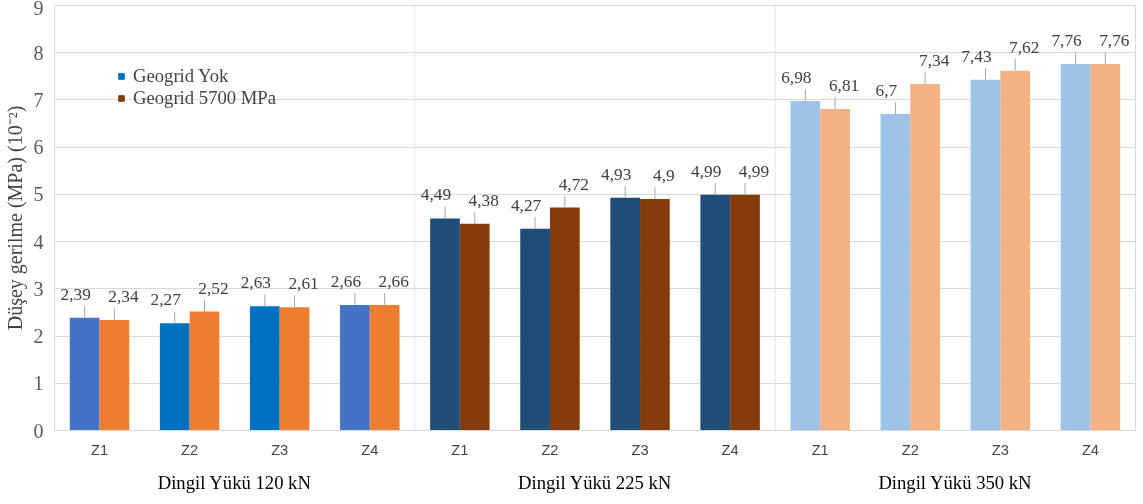 Image resolution: width=1143 pixels, height=504 pixels. Describe the element at coordinates (213, 288) in the screenshot. I see `data-label: 2,52` at that location.